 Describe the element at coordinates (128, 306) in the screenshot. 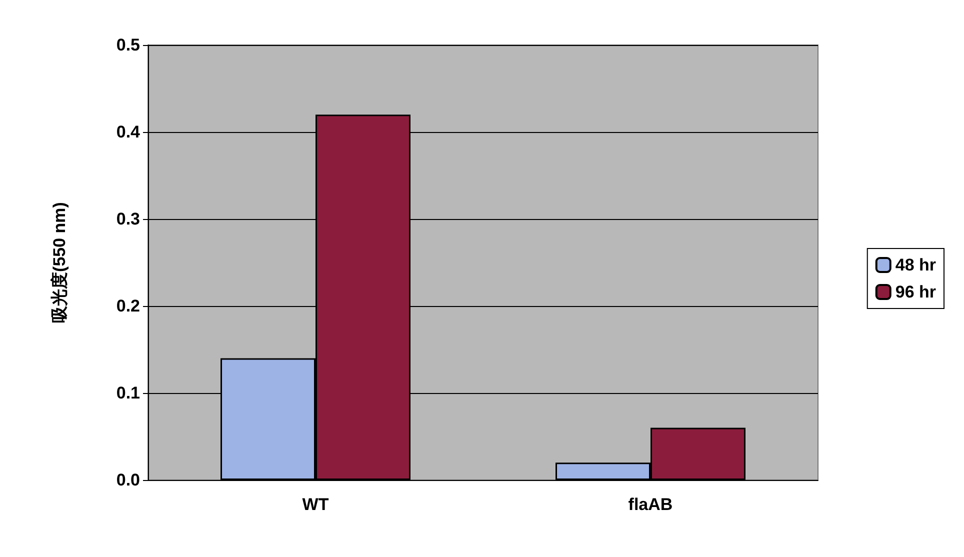

I see `y-tick-label: 0.2` at that location.